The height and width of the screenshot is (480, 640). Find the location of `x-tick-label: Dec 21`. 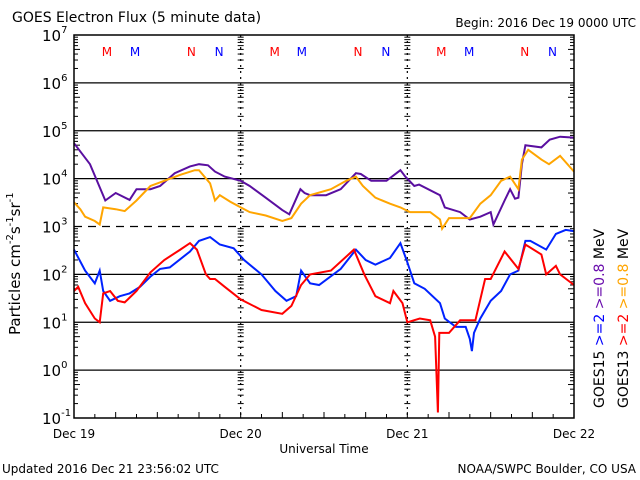

x-tick-label: Dec 21 is located at coordinates (407, 434).